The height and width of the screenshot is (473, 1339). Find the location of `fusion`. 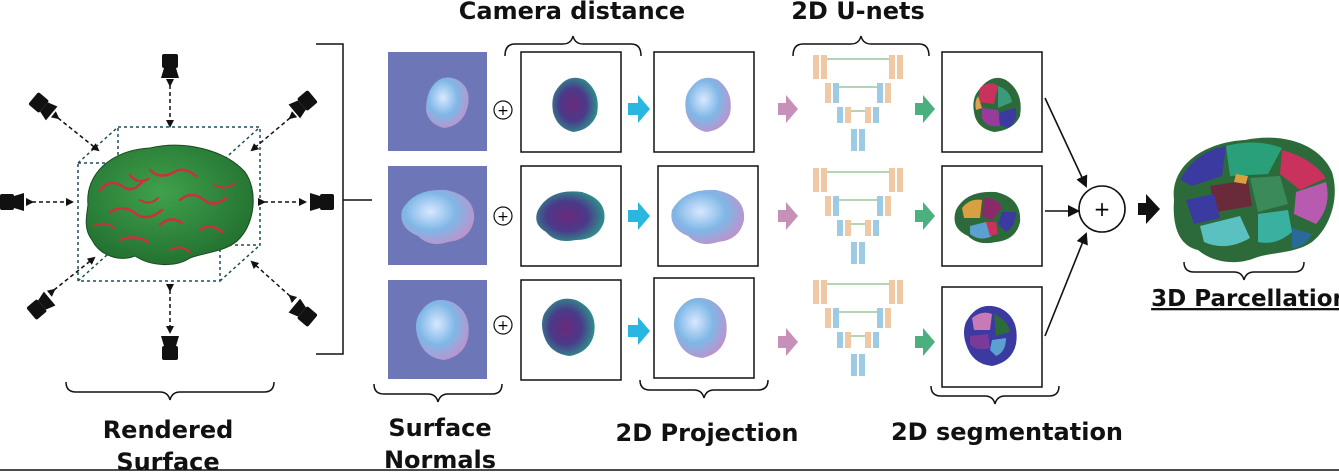

fusion is located at coordinates (1066, 217).